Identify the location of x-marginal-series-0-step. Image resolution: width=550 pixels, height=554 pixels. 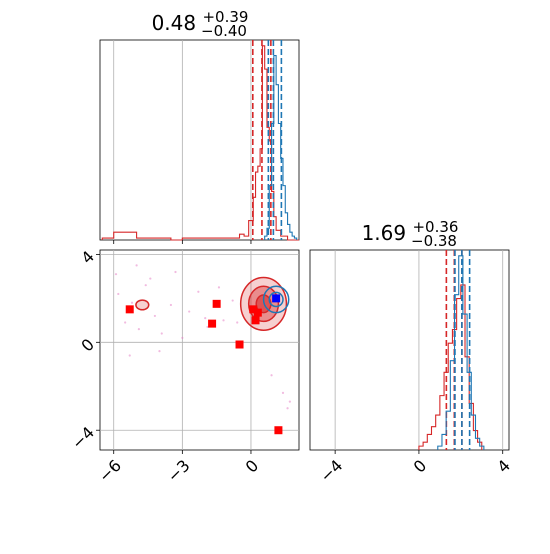
(200, 143).